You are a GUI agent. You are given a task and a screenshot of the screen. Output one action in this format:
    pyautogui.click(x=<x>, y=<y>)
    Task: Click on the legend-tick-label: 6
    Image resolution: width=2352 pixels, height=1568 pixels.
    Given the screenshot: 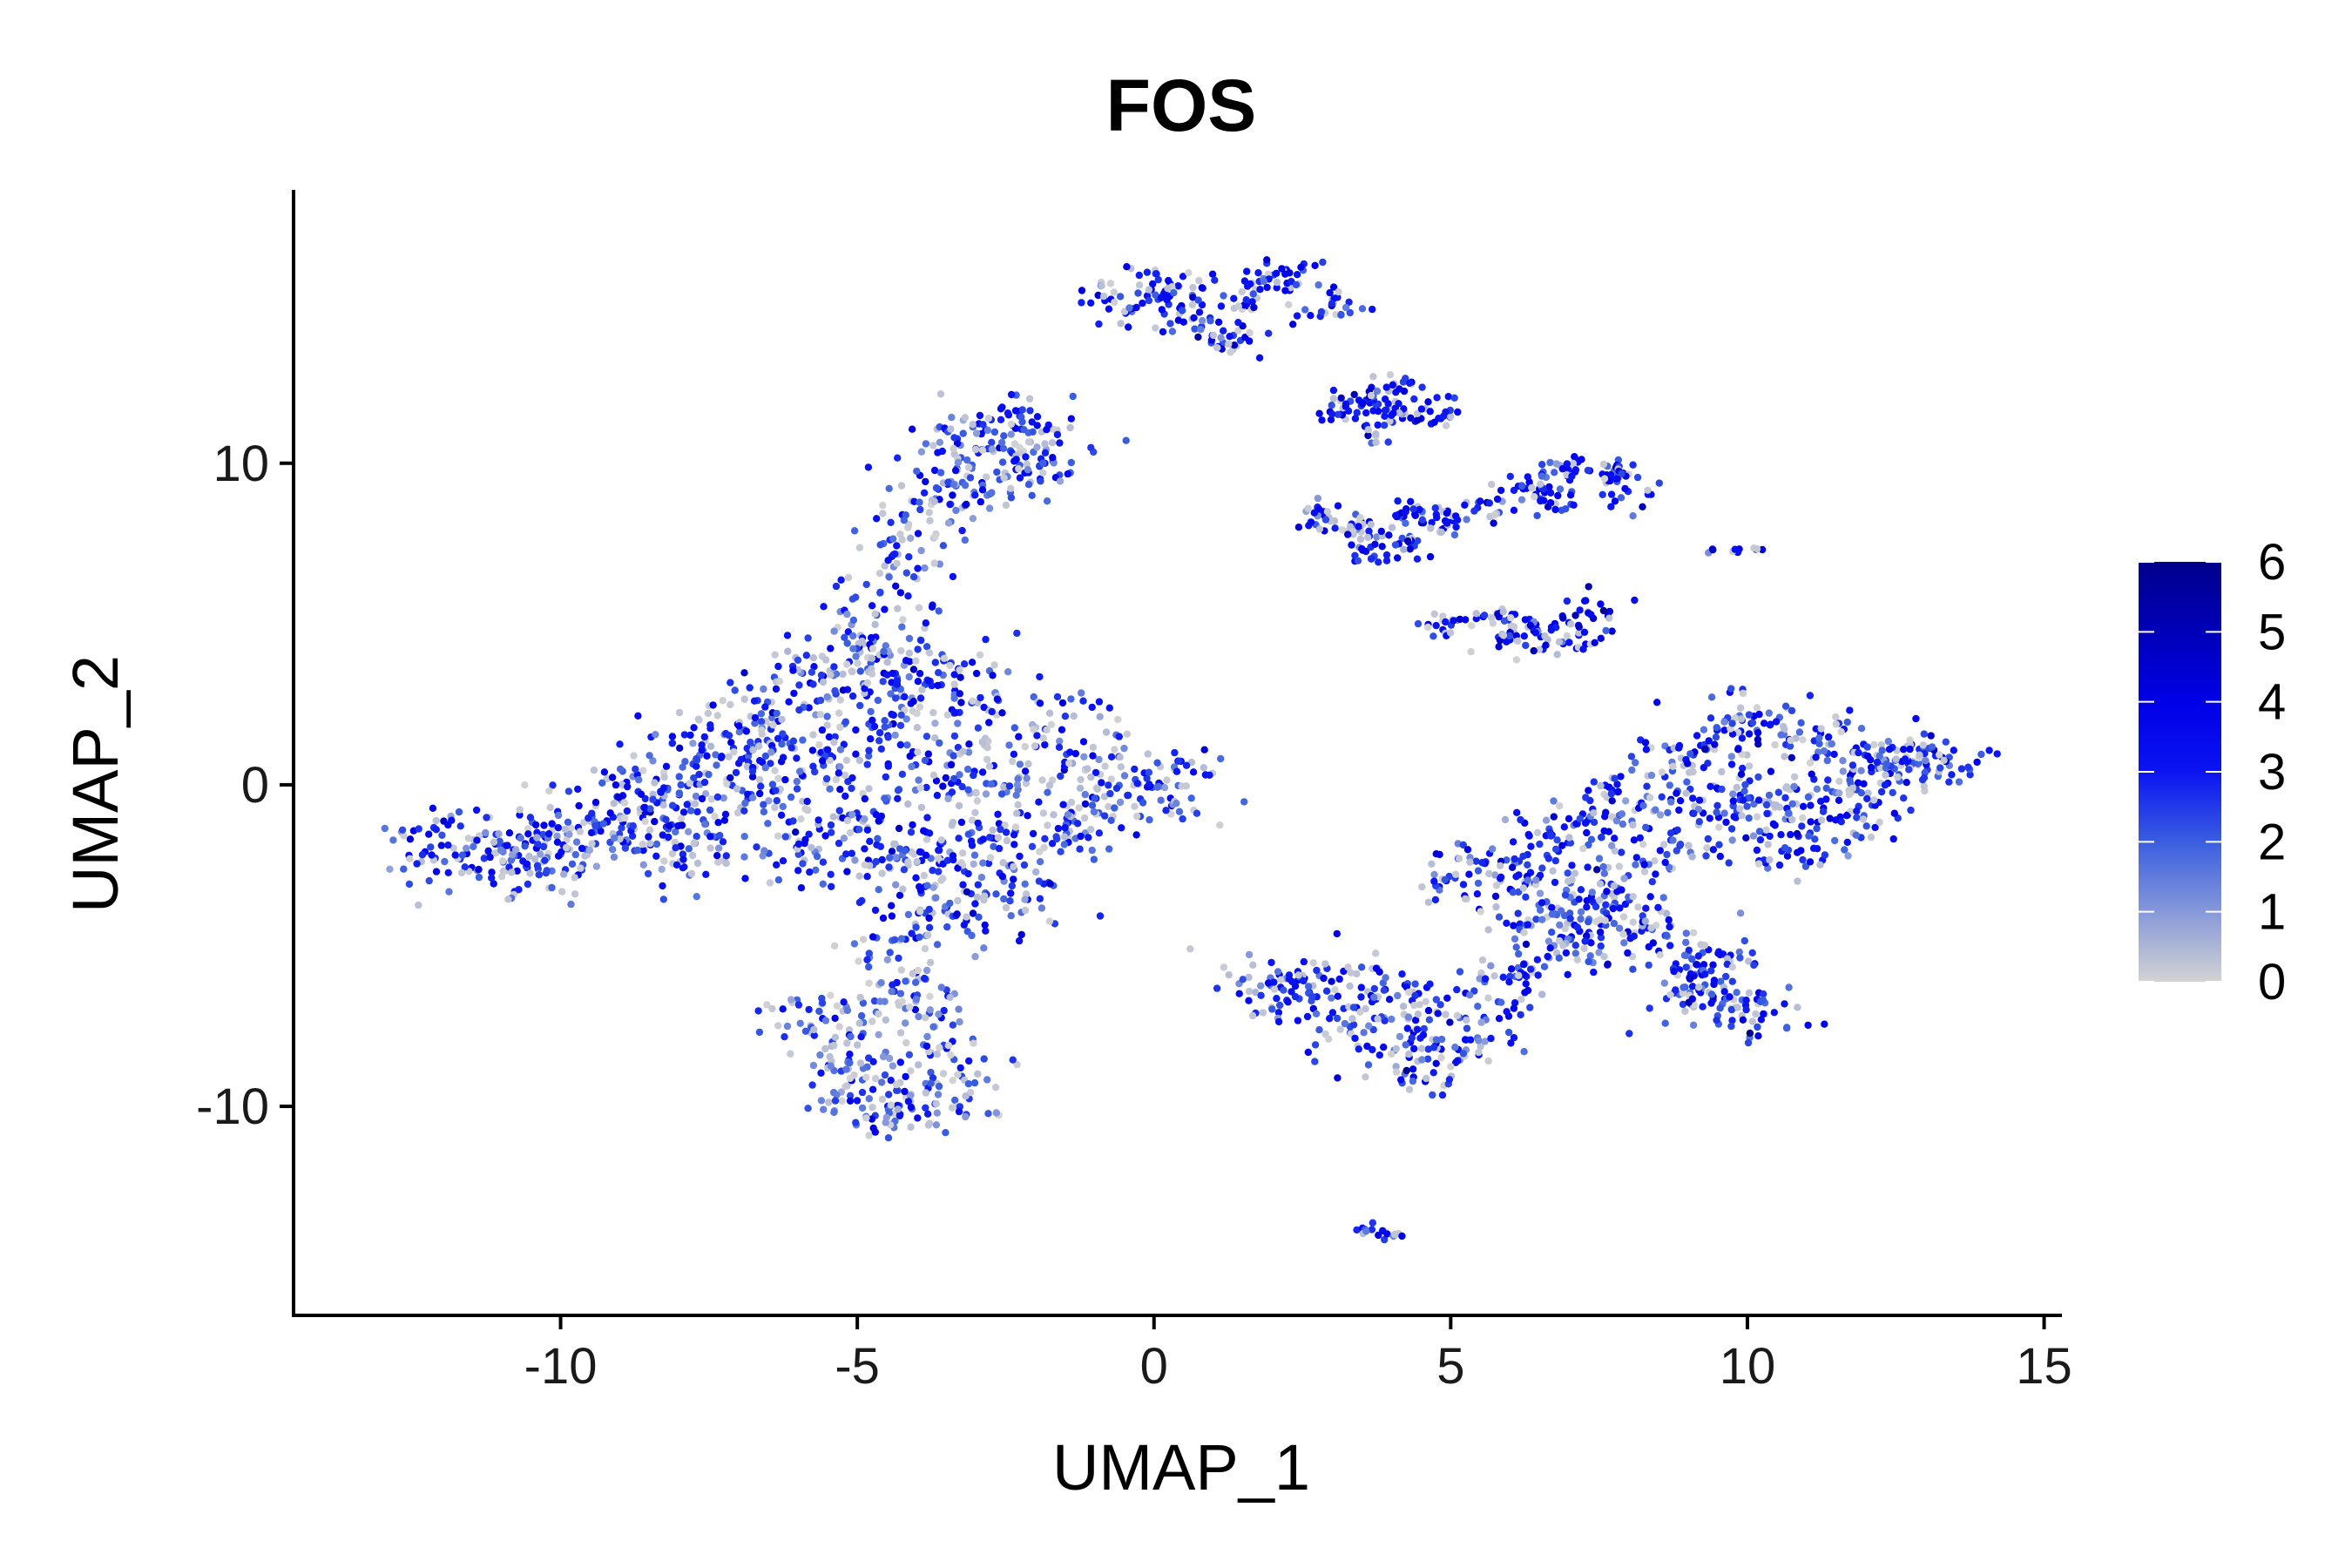 What is the action you would take?
    pyautogui.click(x=2272, y=562)
    